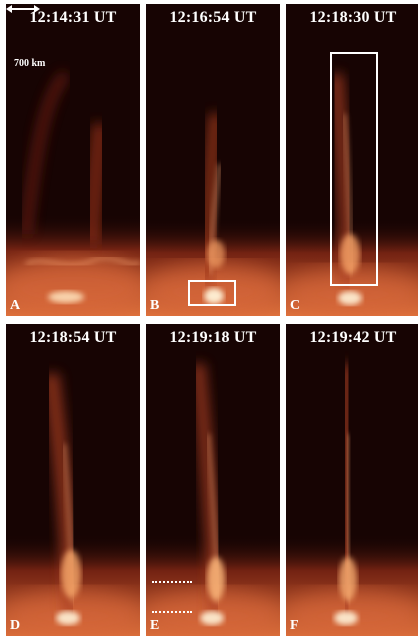 The width and height of the screenshot is (418, 643). Describe the element at coordinates (155, 625) in the screenshot. I see `panel-label-e: E` at that location.